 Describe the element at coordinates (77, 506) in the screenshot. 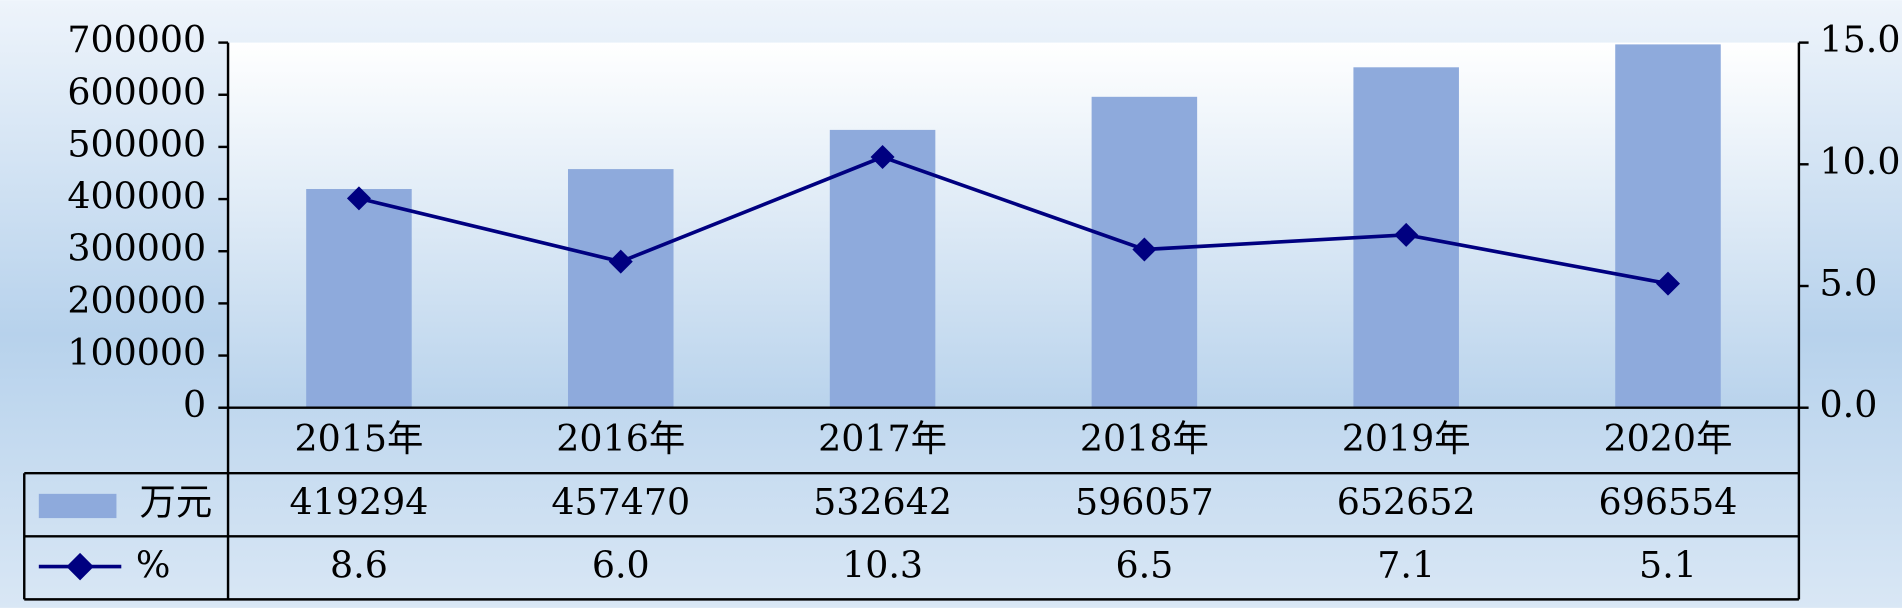

I see `legend-swatch` at that location.